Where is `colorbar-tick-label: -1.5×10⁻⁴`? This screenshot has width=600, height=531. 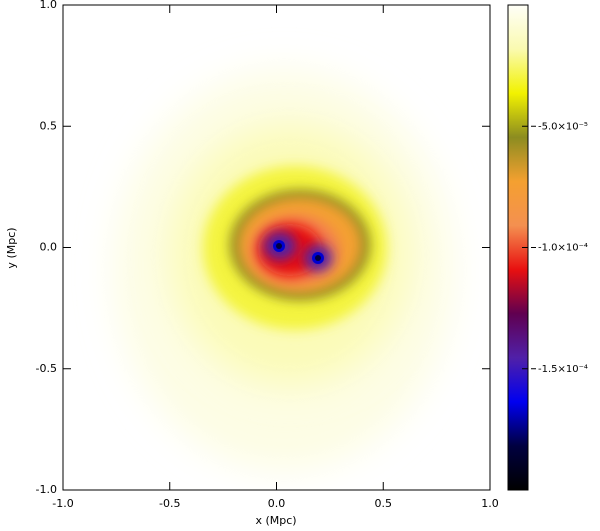
colorbar-tick-label: -1.5×10⁻⁴ is located at coordinates (563, 369).